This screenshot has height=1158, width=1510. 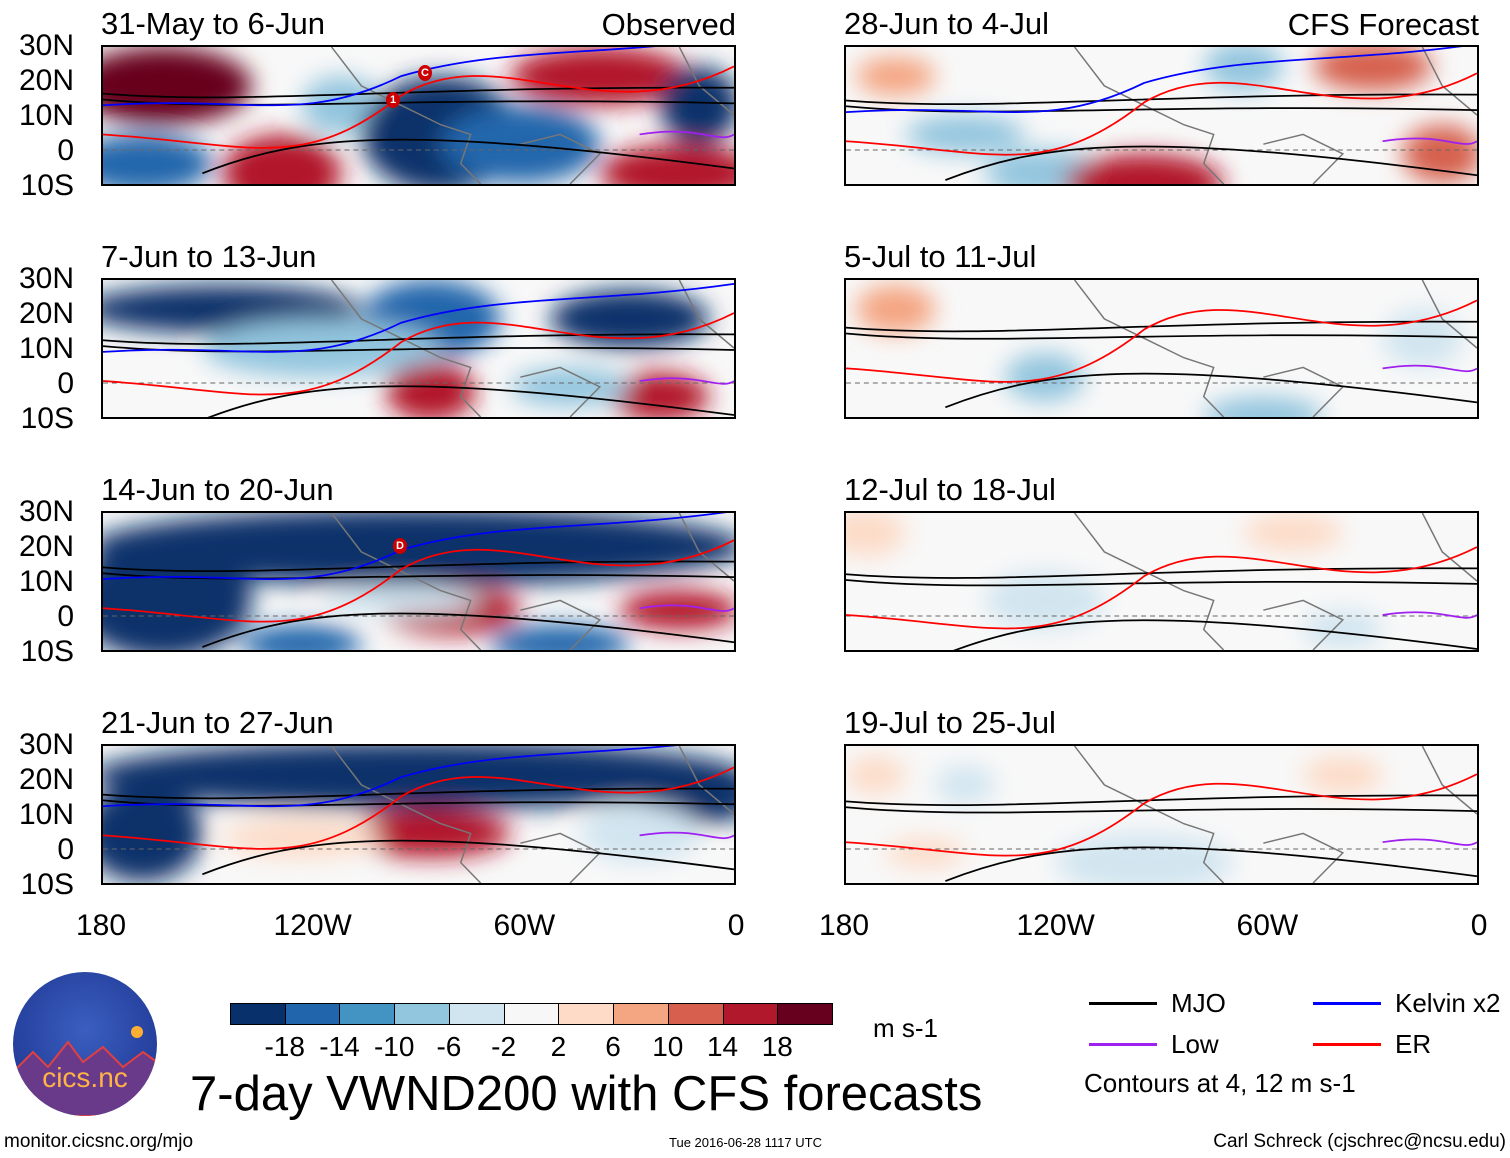 I want to click on panel-label: Observed, so click(x=668, y=24).